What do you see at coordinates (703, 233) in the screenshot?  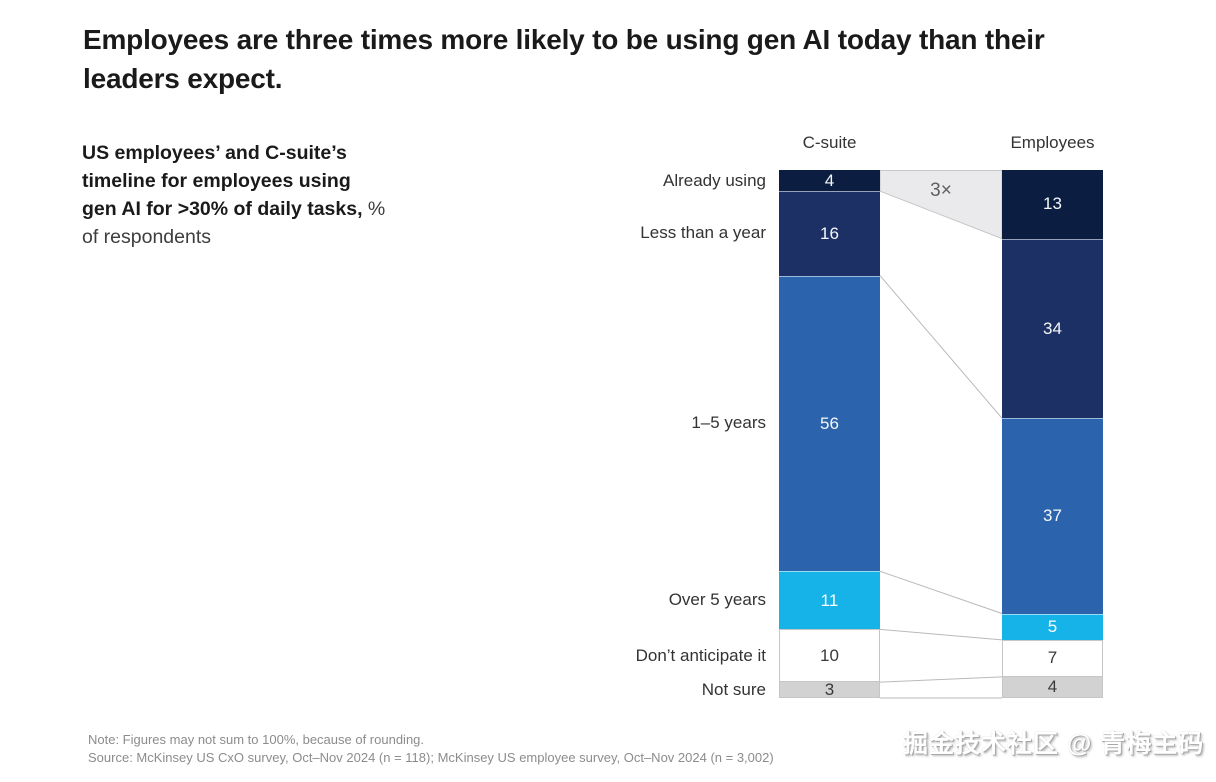 I see `category-label-less-than-a-year: Less than a year` at bounding box center [703, 233].